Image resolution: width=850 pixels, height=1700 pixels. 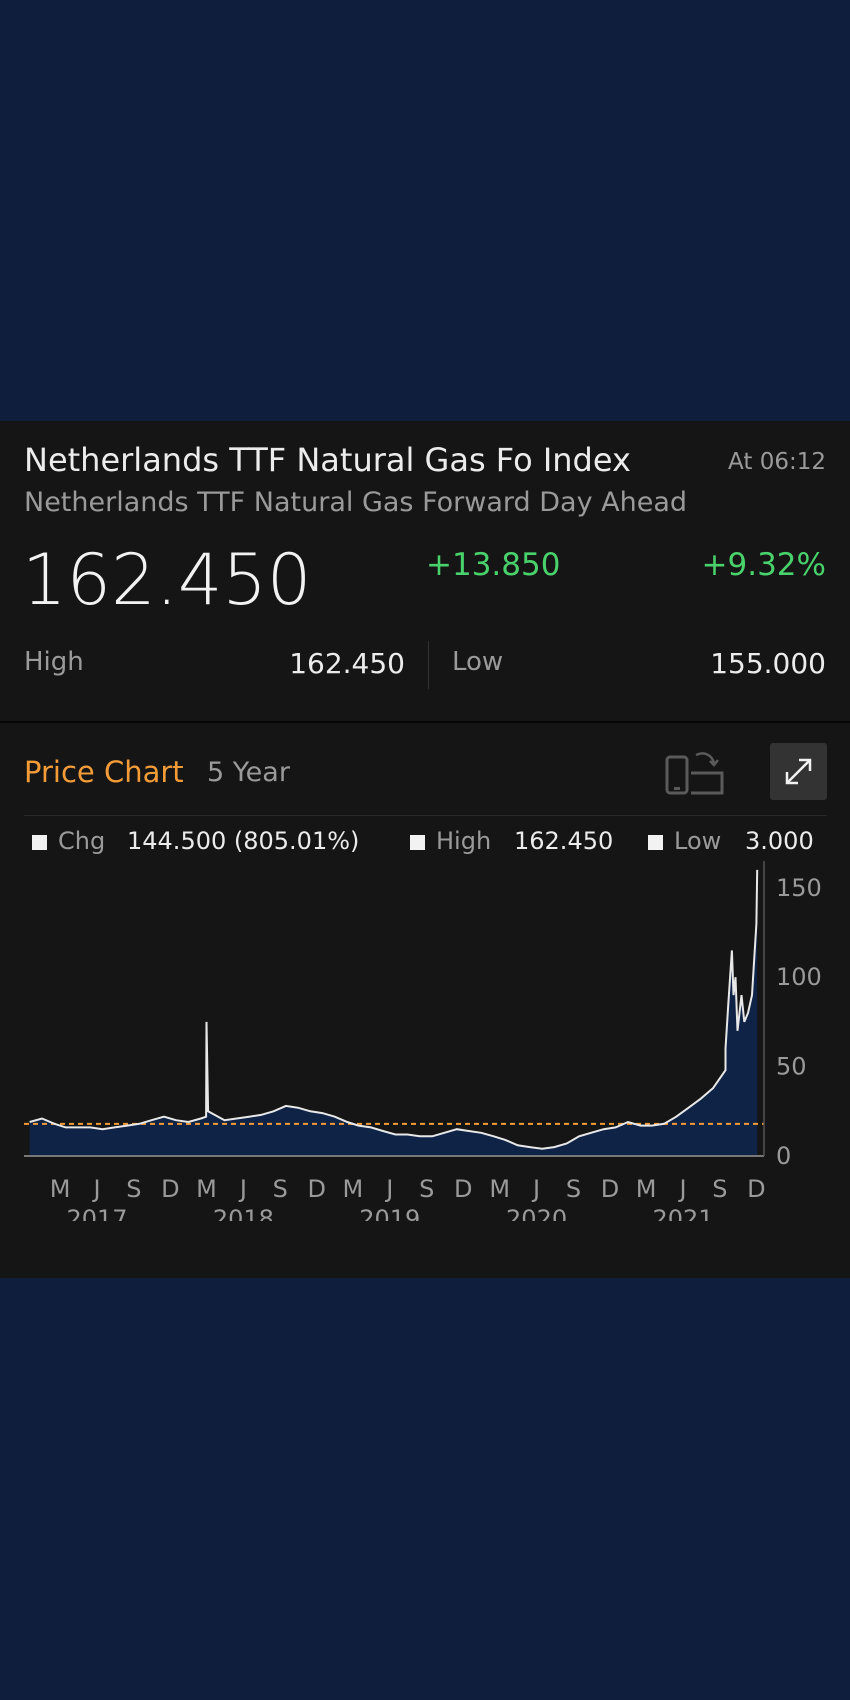 I want to click on rotate-device-icon, so click(x=695, y=773).